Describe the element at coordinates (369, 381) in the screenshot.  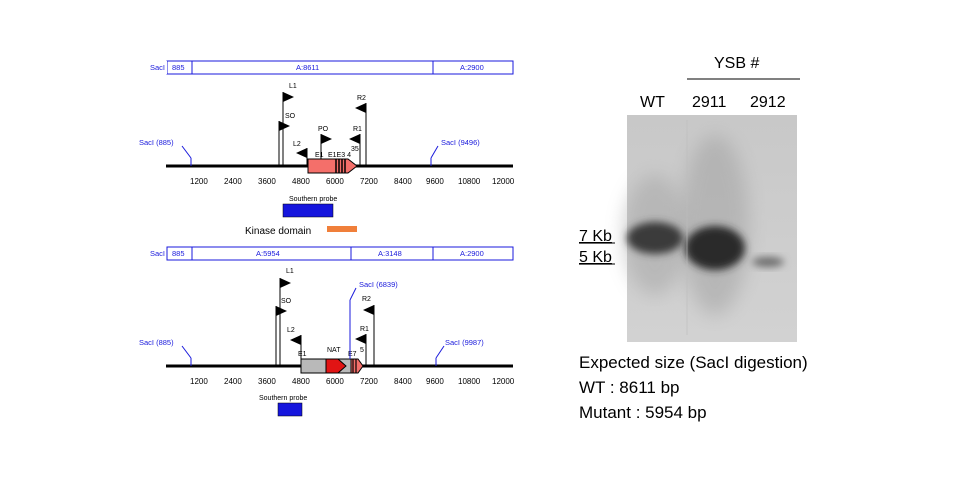
I see `bottom-tick: 7200` at that location.